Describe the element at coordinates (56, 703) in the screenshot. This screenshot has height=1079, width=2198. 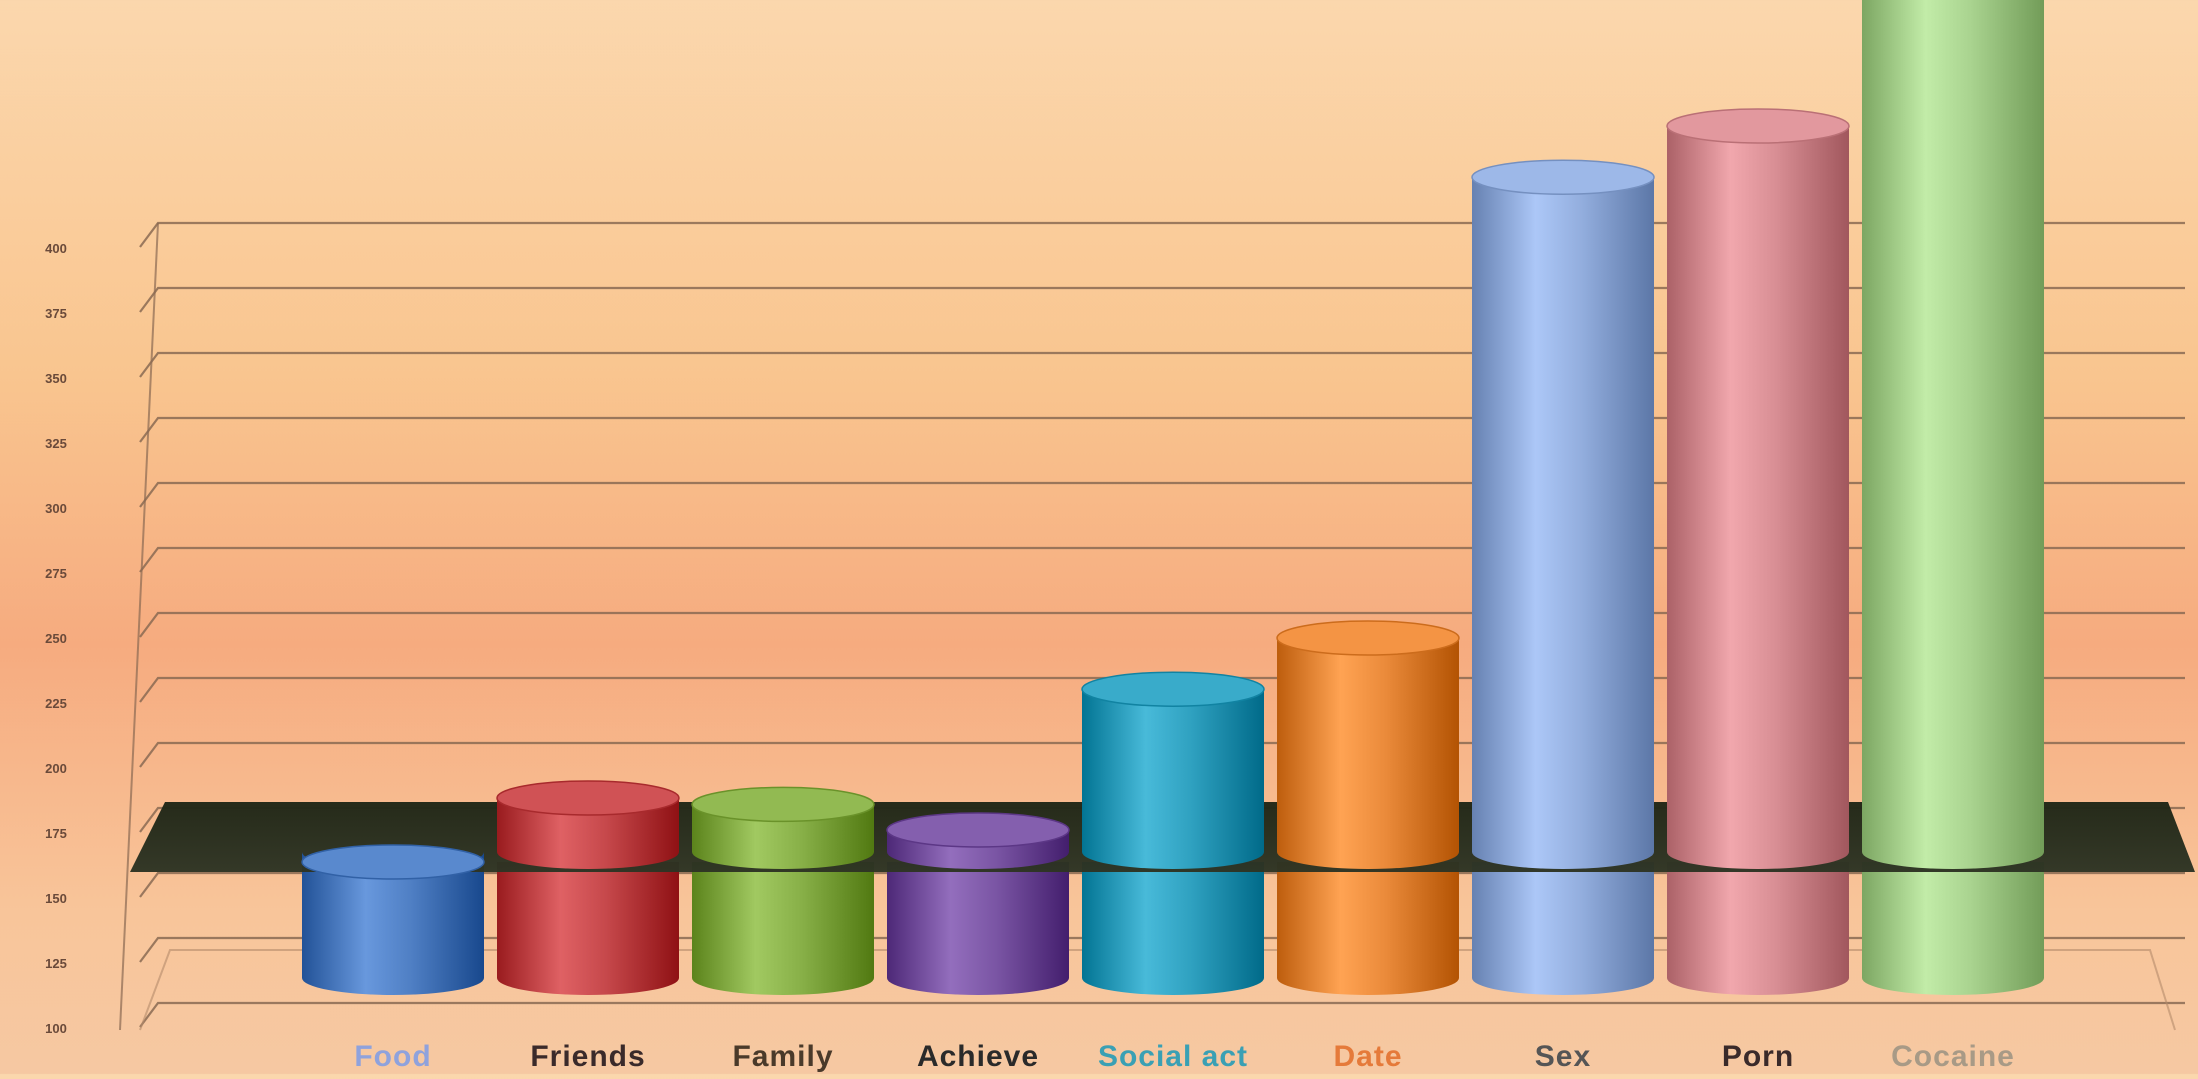
I see `y-tick-label: 225` at that location.